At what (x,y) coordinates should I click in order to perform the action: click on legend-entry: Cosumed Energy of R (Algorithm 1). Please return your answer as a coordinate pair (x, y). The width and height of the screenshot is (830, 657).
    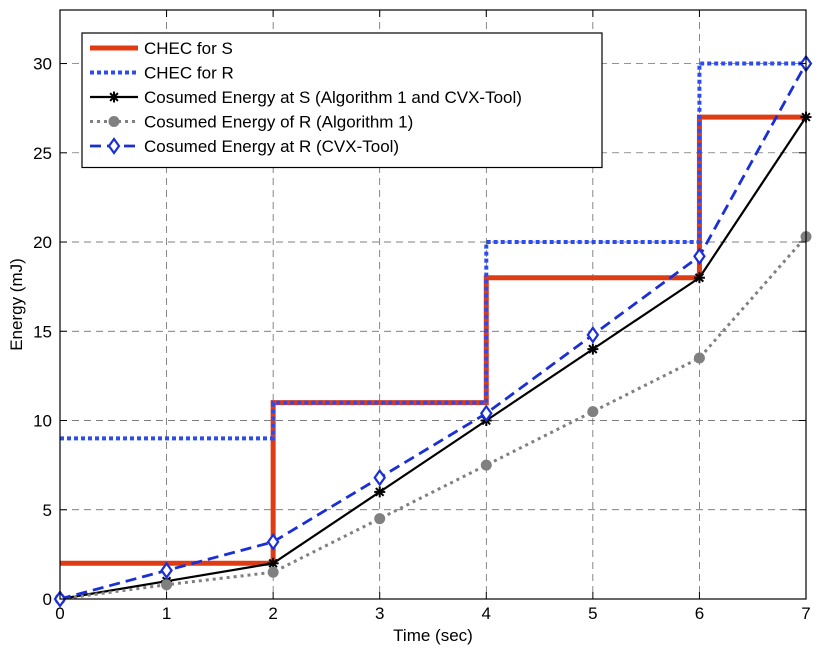
    Looking at the image, I should click on (251, 122).